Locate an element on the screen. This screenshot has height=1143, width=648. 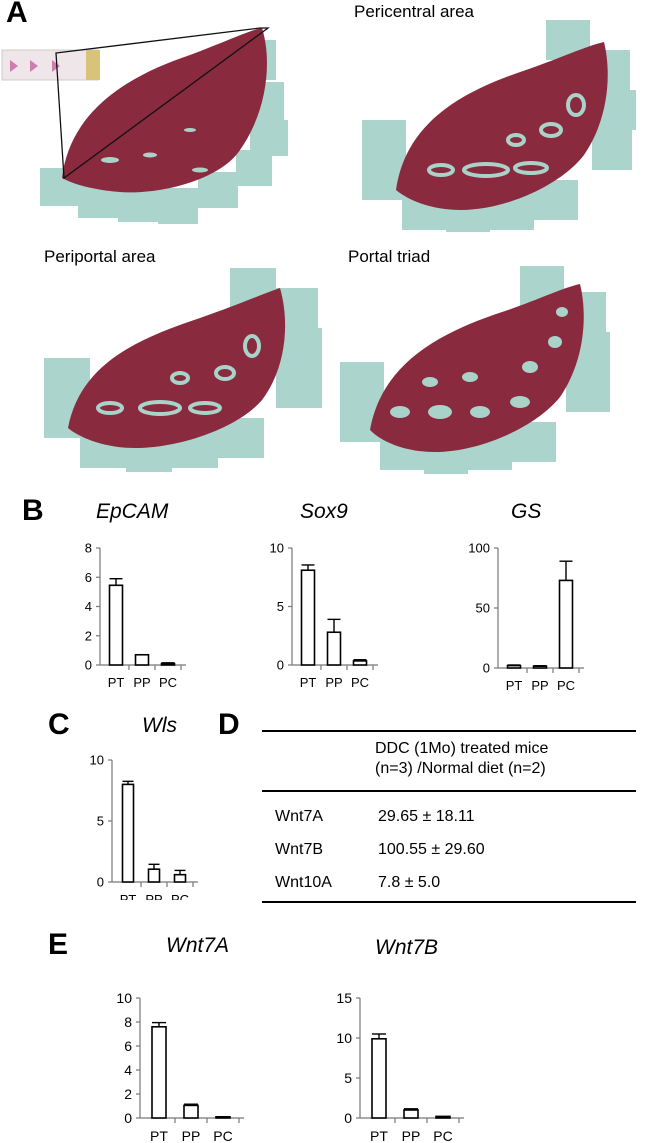
table-row-gene: Wnt7A is located at coordinates (299, 816).